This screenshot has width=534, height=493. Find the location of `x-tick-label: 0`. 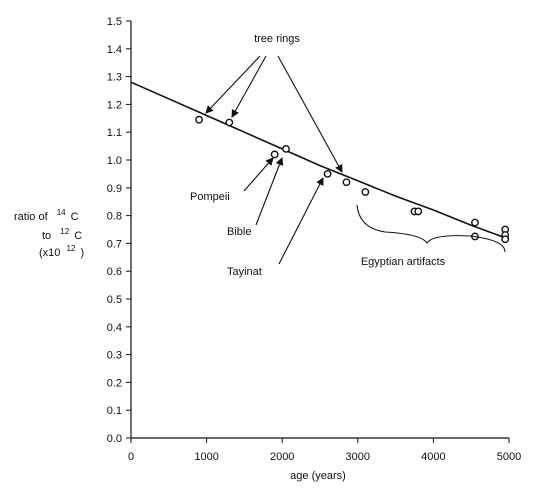

x-tick-label: 0 is located at coordinates (131, 457).